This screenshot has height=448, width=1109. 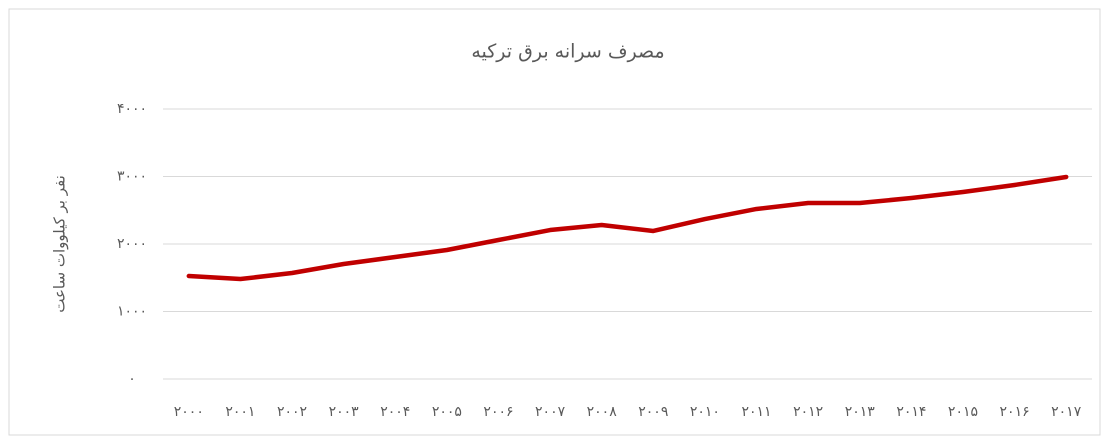 I want to click on x-tick-label: ۲۰۱۵, so click(x=963, y=412).